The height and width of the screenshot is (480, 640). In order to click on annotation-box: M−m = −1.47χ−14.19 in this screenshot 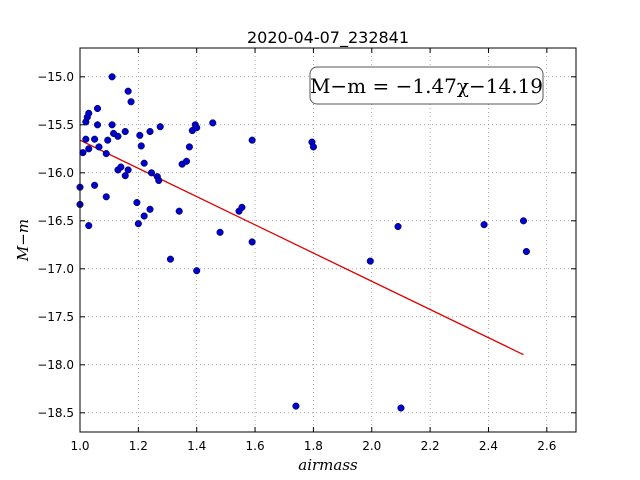, I will do `click(426, 85)`.